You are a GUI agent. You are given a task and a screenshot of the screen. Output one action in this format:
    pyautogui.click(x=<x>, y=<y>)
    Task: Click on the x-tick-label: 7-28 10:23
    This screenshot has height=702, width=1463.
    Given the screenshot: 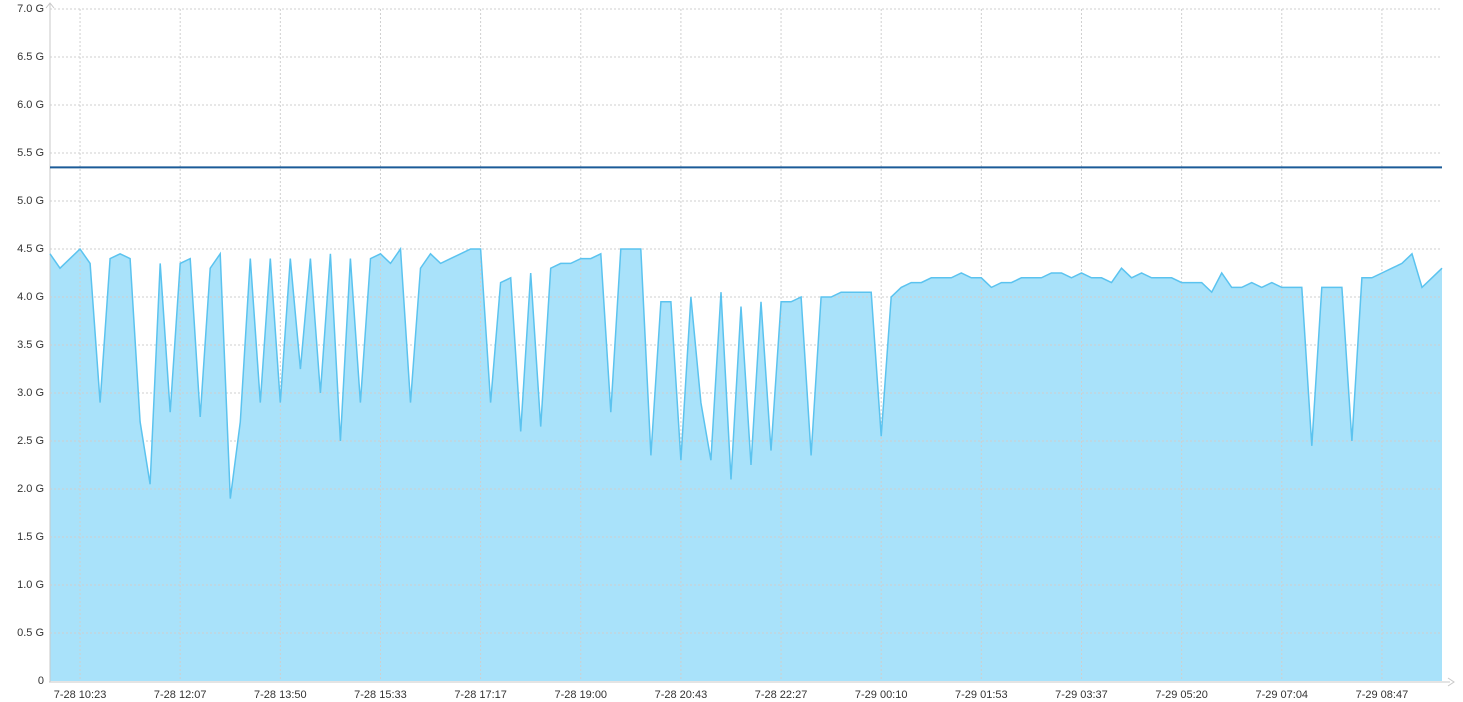 What is the action you would take?
    pyautogui.click(x=80, y=695)
    